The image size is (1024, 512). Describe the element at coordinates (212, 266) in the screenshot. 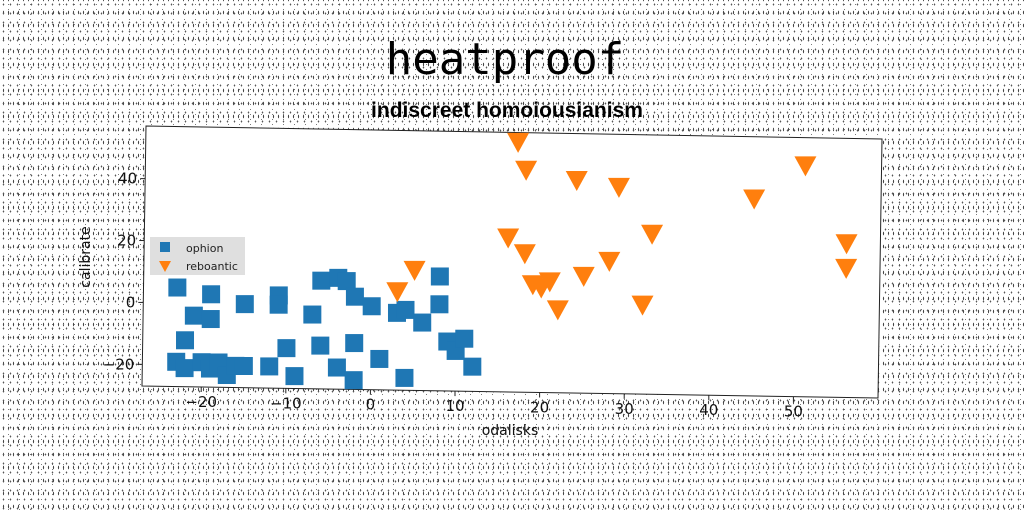

I see `legend-label-reboantic: reboantic` at that location.